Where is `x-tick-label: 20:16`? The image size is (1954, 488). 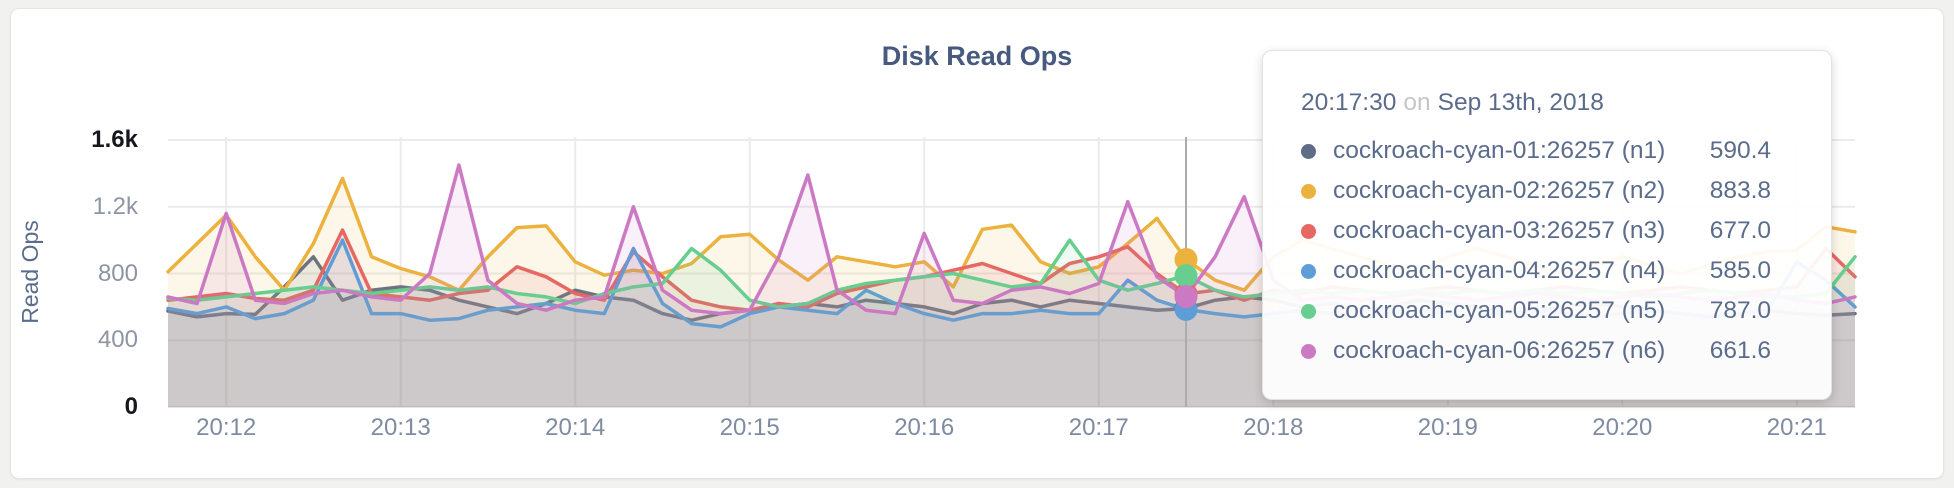 x-tick-label: 20:16 is located at coordinates (924, 427).